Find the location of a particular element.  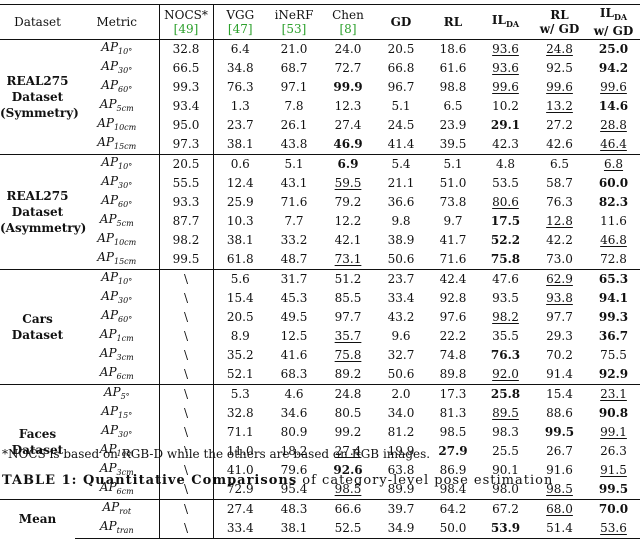

value-text: 35.2 is located at coordinates (240, 355).